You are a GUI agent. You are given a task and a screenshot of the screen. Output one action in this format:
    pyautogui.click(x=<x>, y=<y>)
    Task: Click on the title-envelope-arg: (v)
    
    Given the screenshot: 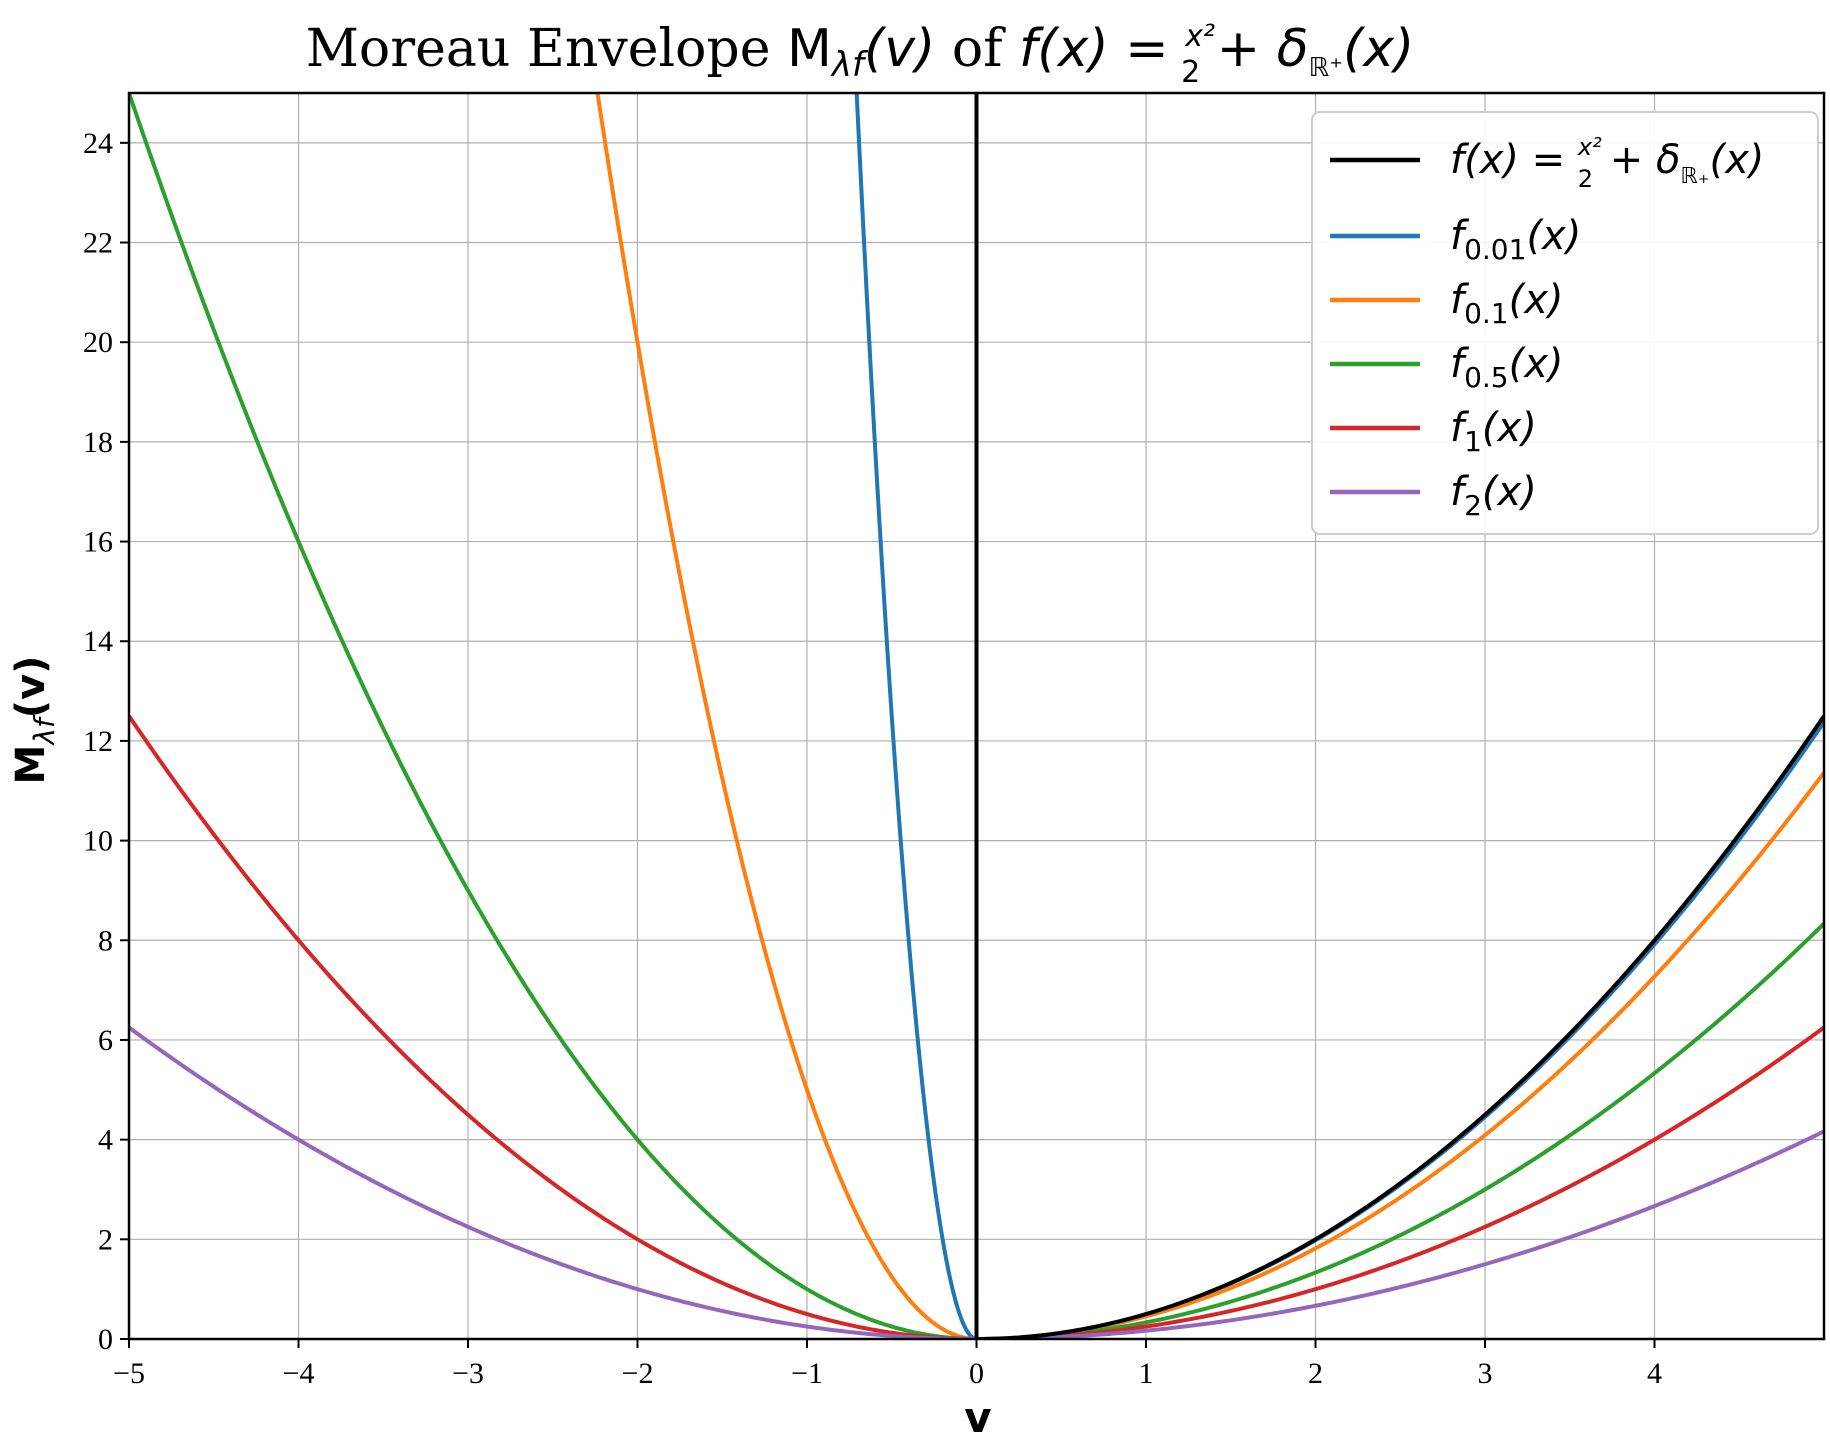 What is the action you would take?
    pyautogui.click(x=899, y=49)
    